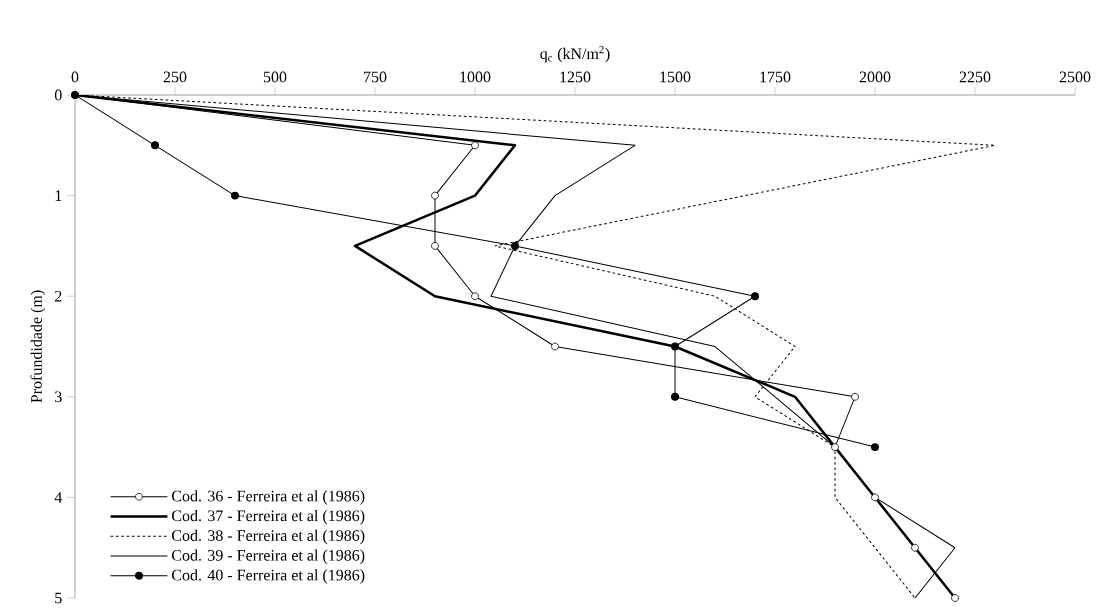 The height and width of the screenshot is (608, 1109). Describe the element at coordinates (58, 397) in the screenshot. I see `y-tick-label: 3` at that location.